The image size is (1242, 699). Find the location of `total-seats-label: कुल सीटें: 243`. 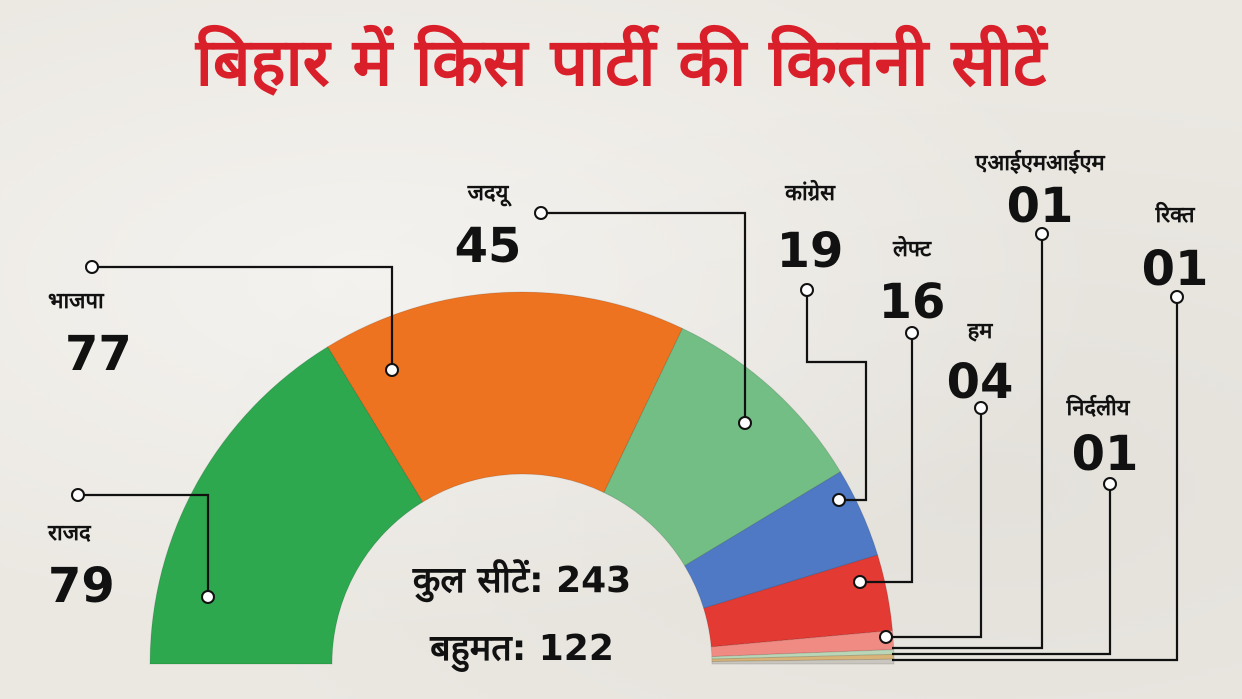

total-seats-label: कुल सीटें: 243 is located at coordinates (521, 581).